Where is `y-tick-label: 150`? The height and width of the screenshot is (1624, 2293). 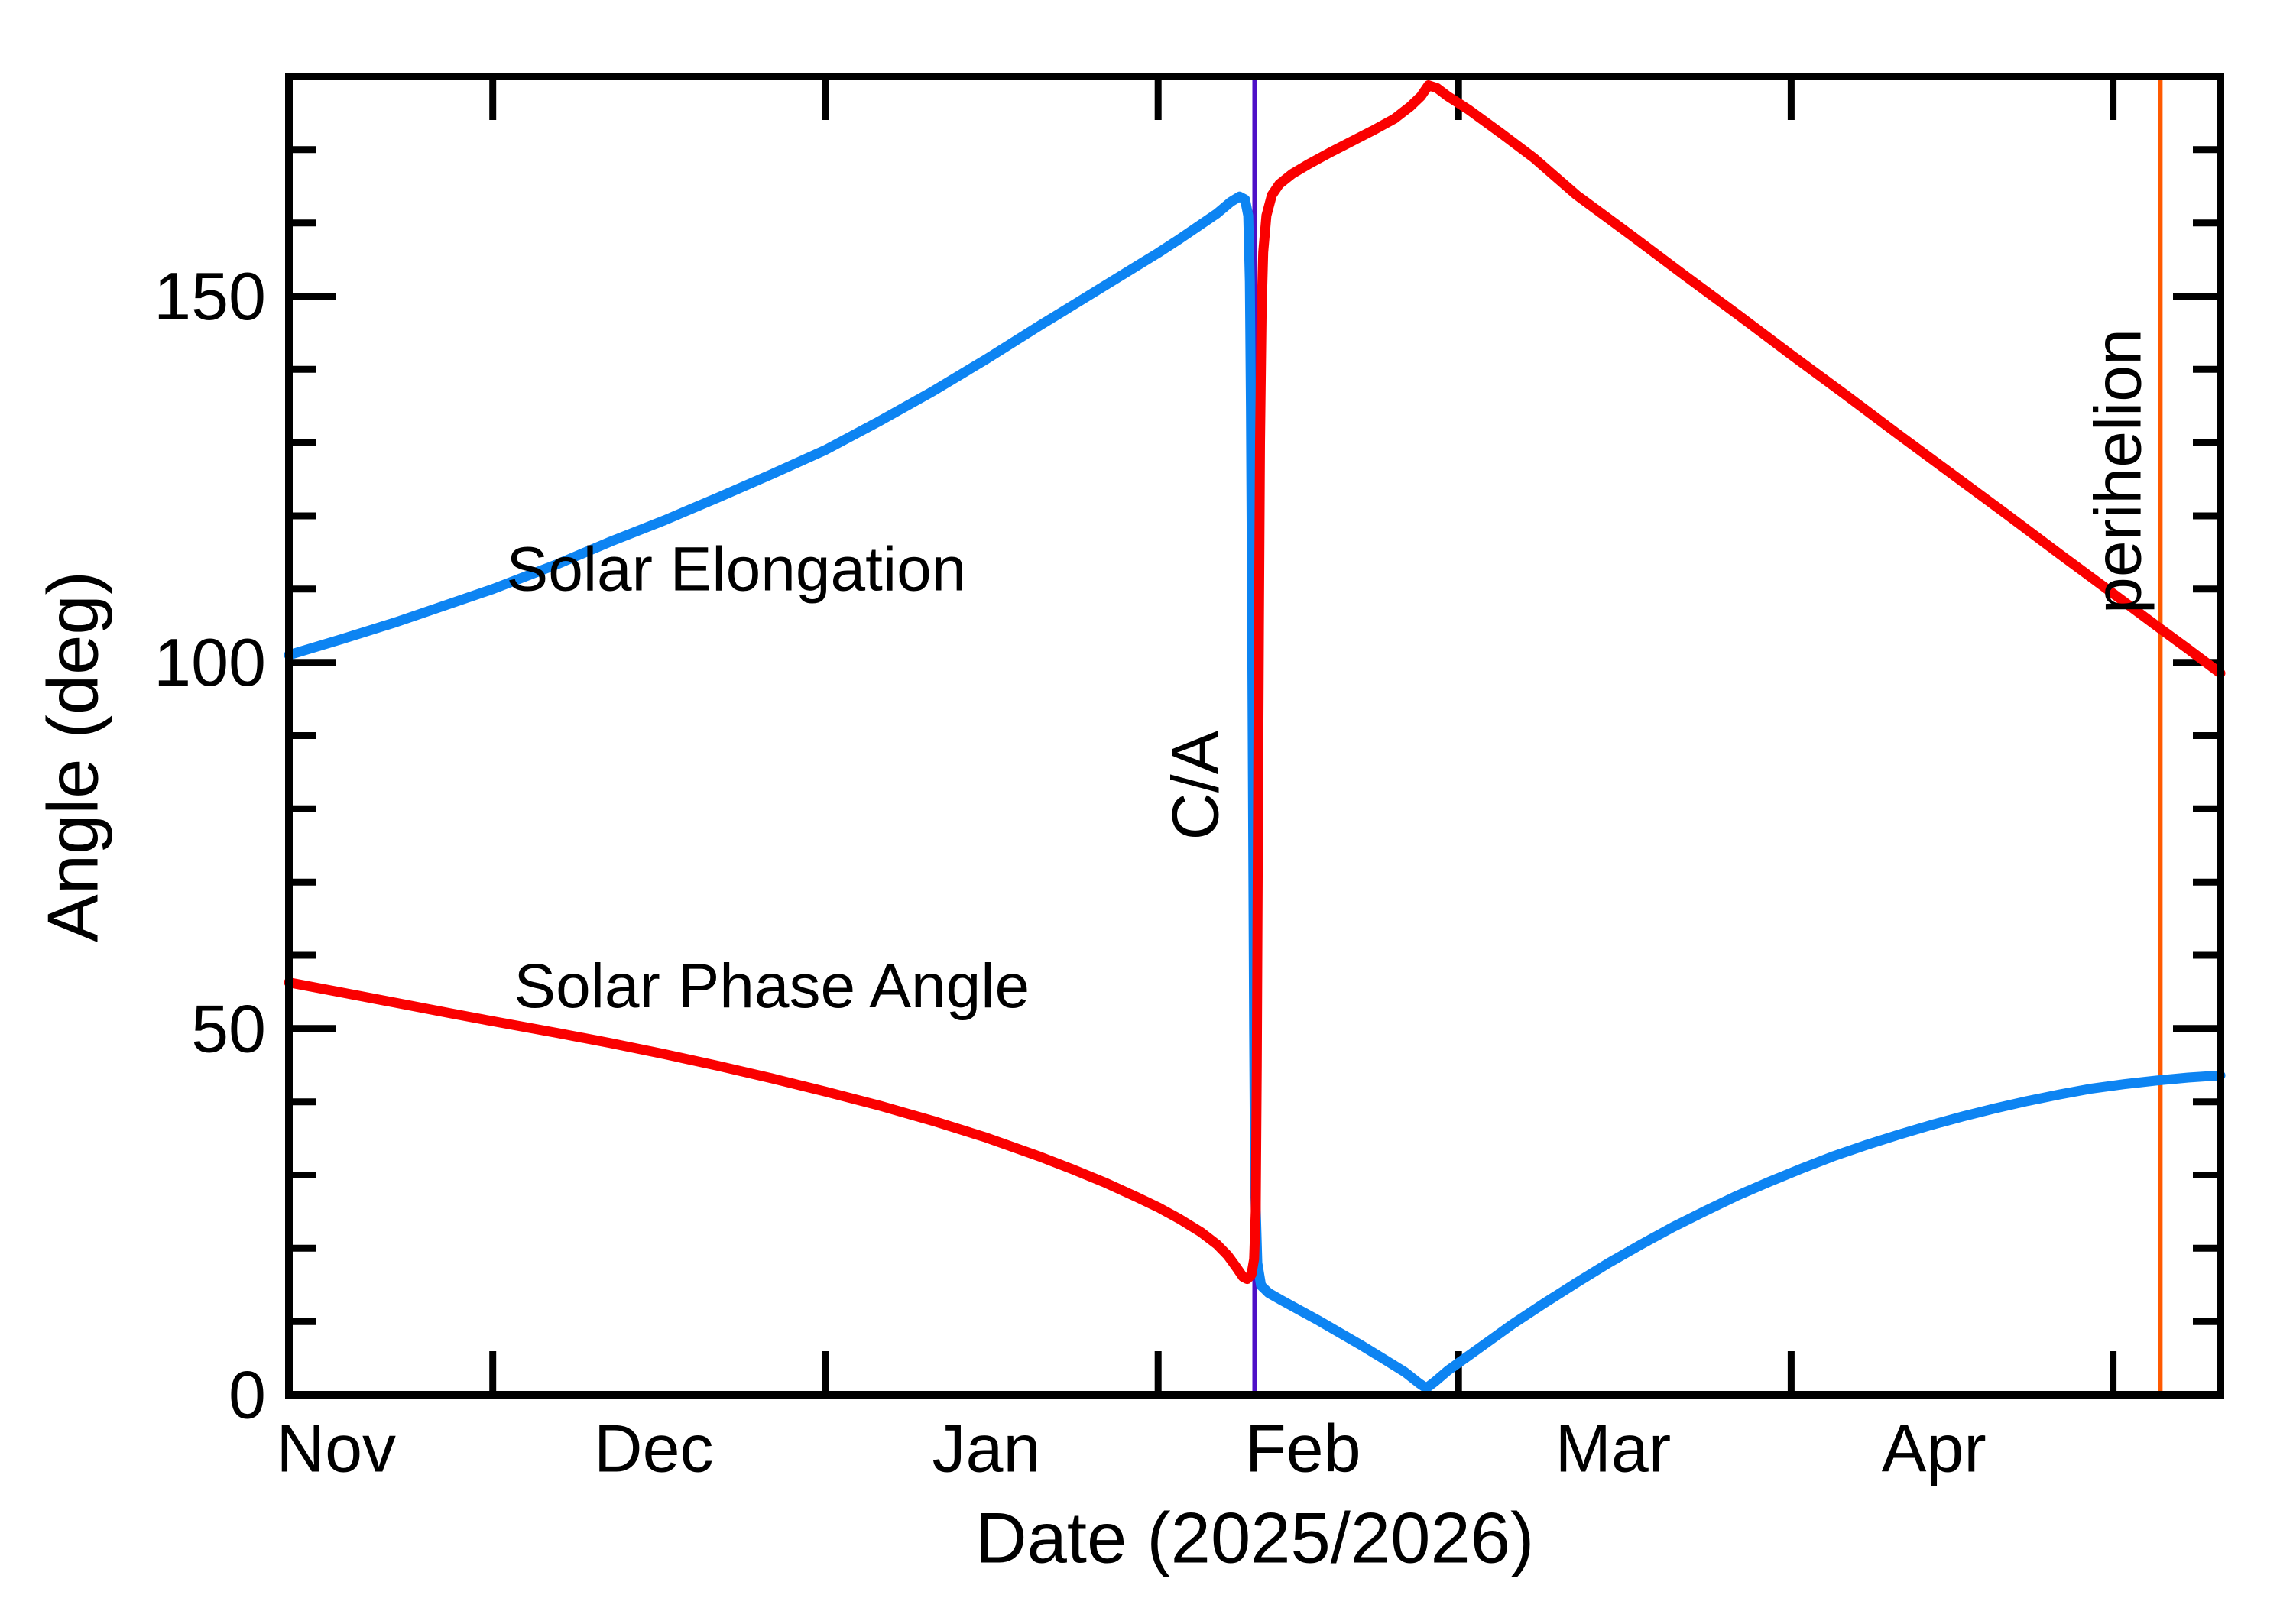 y-tick-label: 150 is located at coordinates (210, 296).